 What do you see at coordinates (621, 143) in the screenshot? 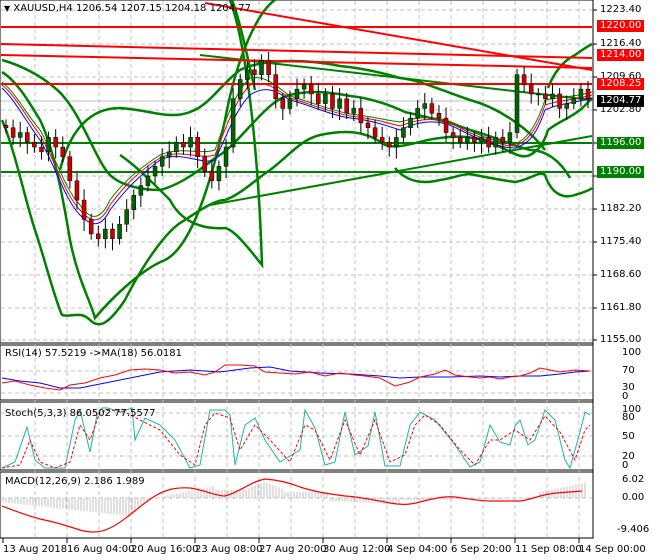
I see `price-tag-1196: 1196.00` at bounding box center [621, 143].